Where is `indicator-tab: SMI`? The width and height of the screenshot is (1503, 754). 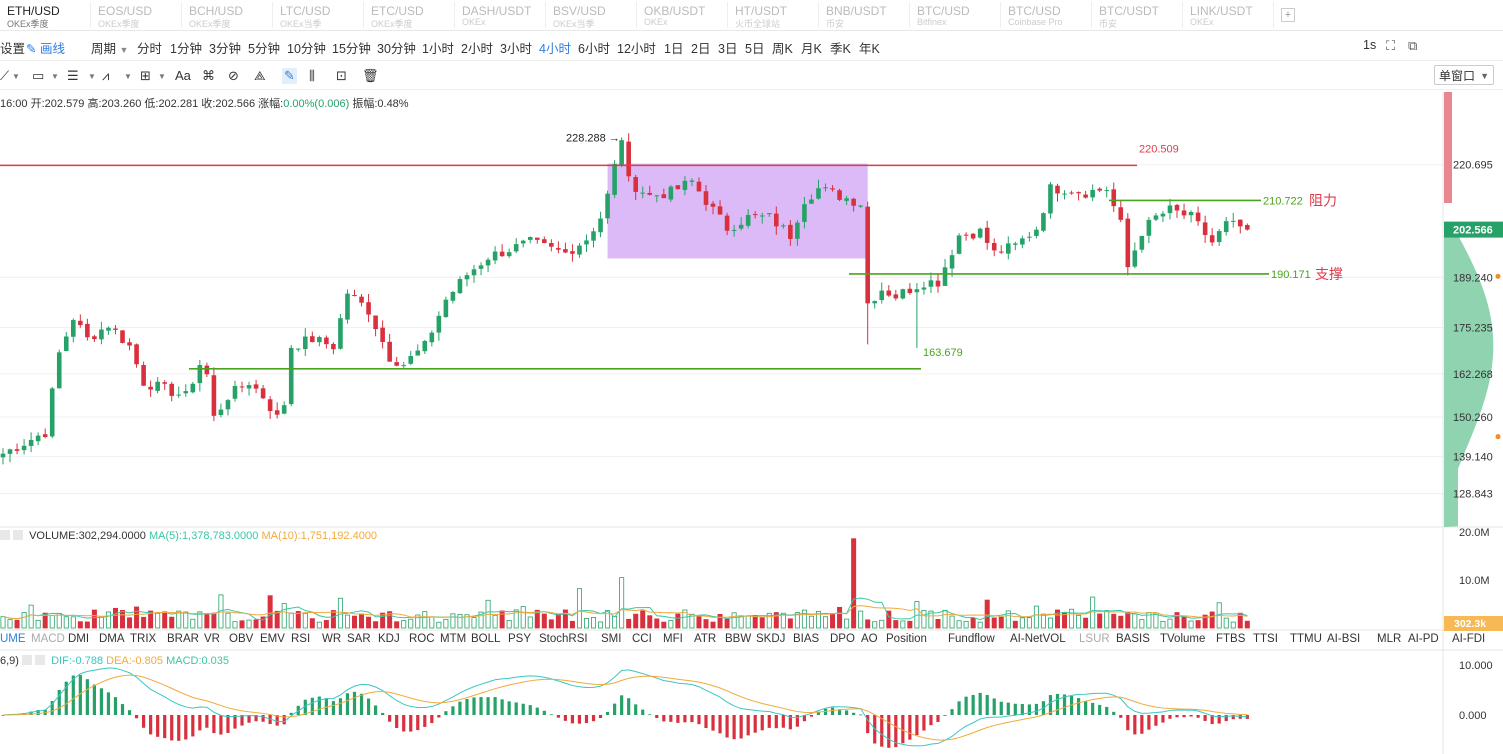 indicator-tab: SMI is located at coordinates (611, 639).